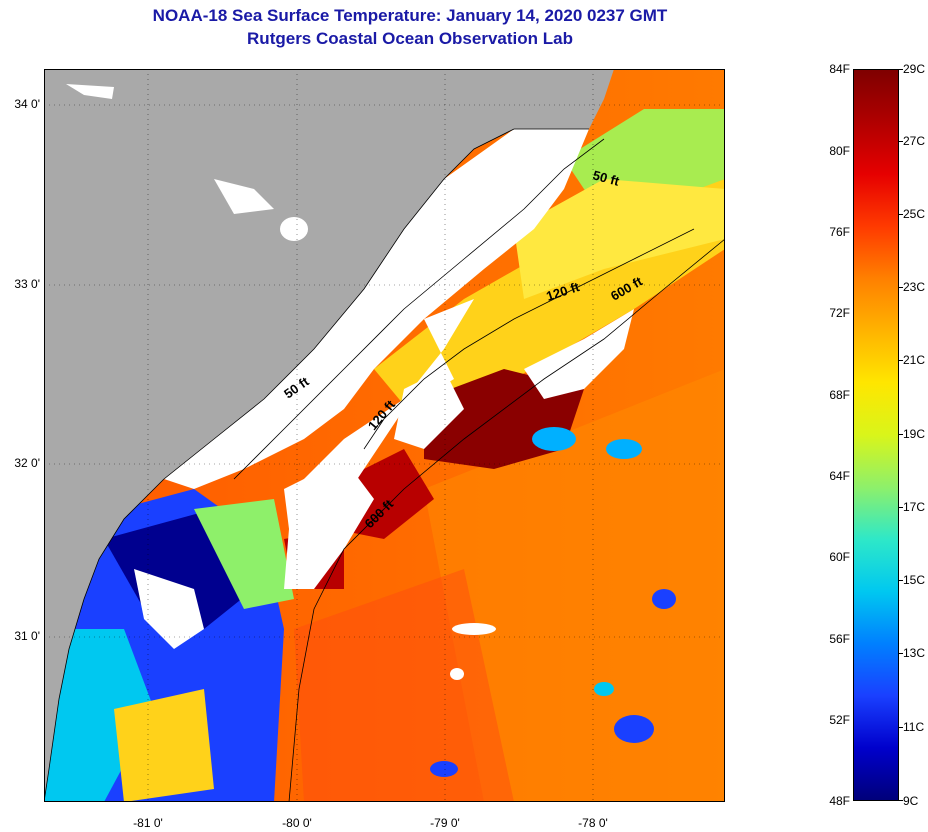 This screenshot has height=832, width=928. What do you see at coordinates (839, 720) in the screenshot?
I see `colorbar-f-label: 52F` at bounding box center [839, 720].